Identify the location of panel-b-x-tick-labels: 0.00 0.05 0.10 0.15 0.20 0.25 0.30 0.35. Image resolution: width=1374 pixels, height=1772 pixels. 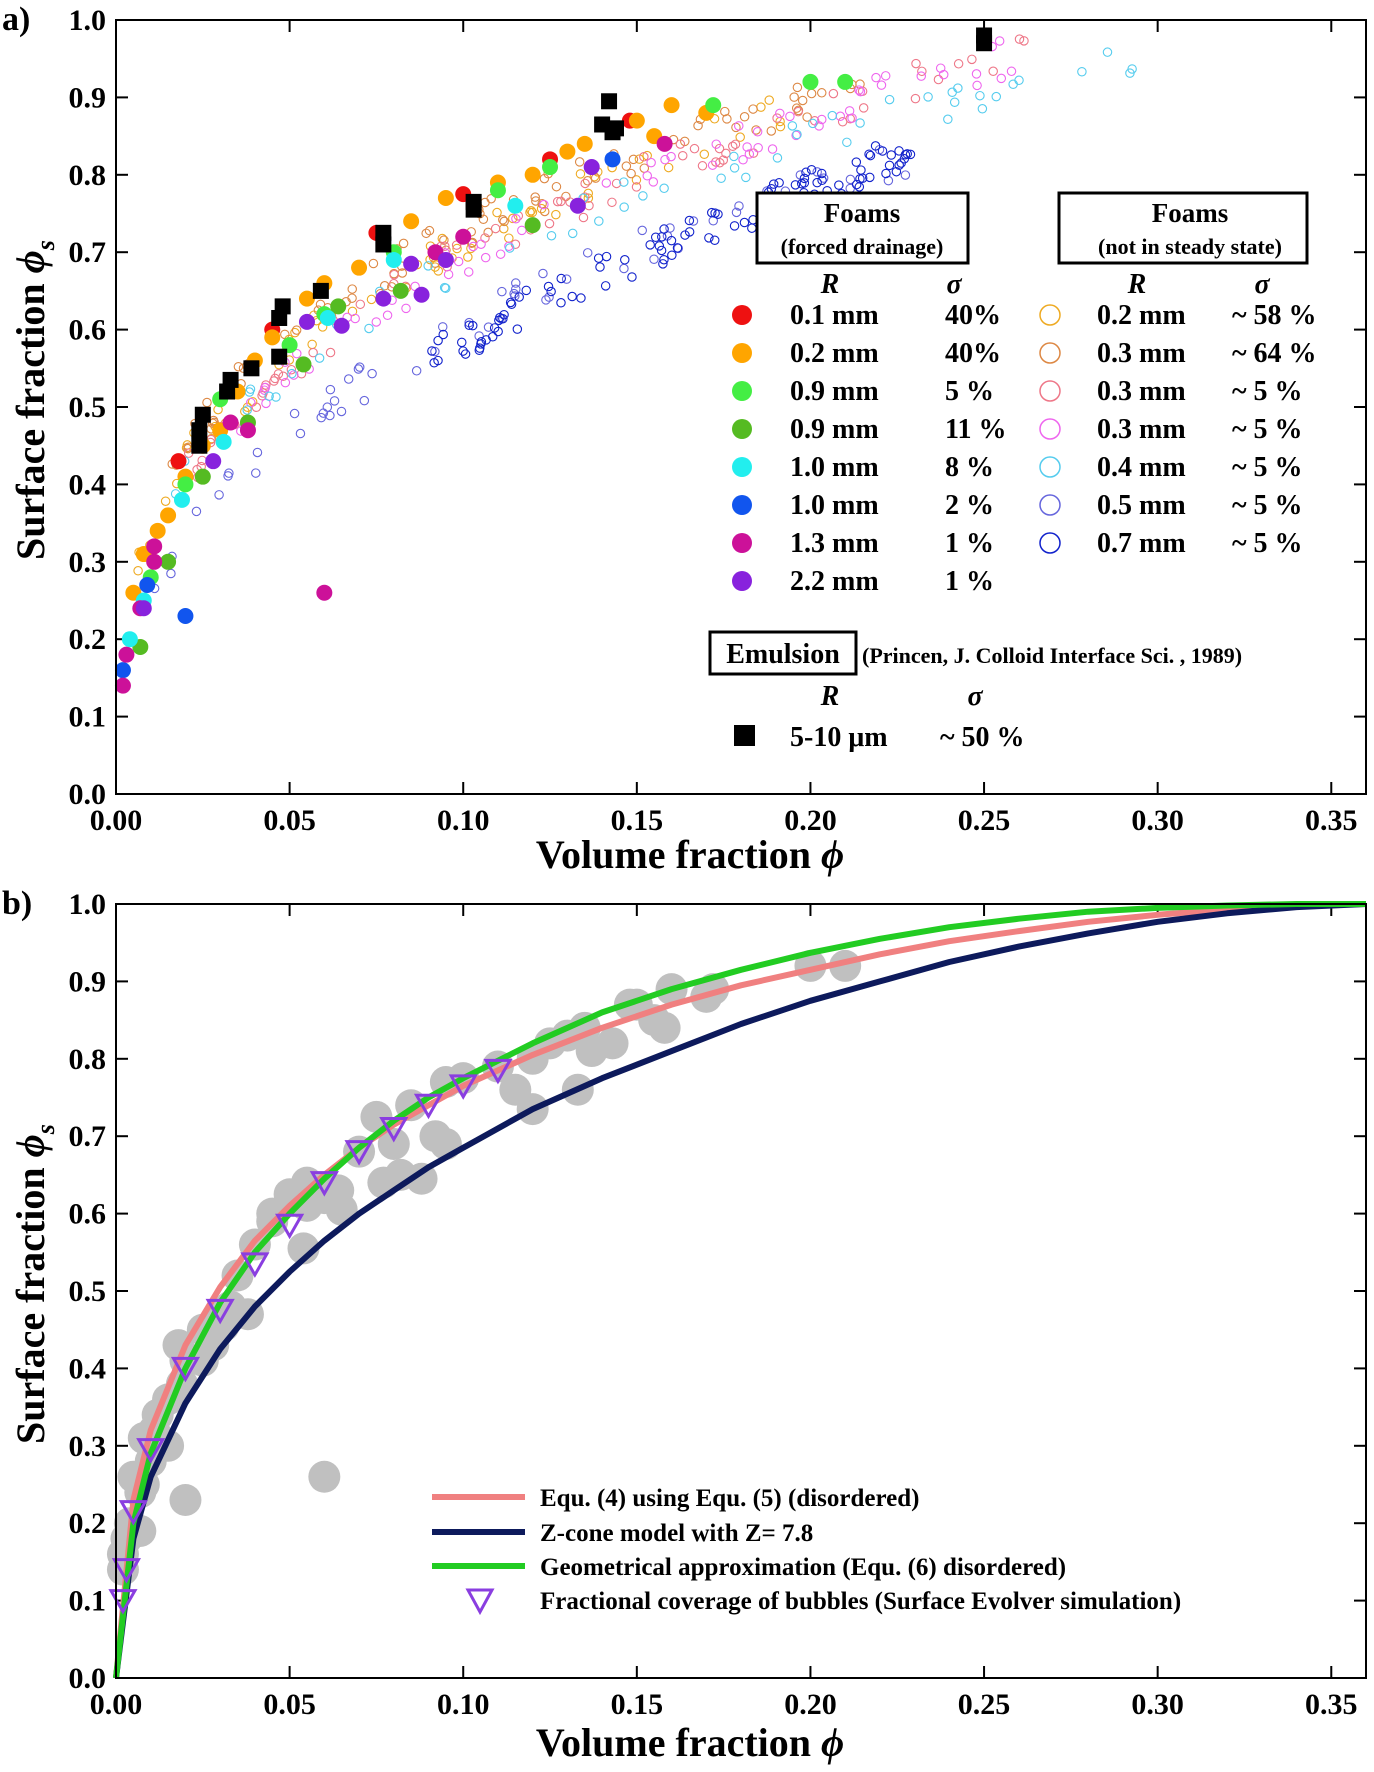
(724, 1704).